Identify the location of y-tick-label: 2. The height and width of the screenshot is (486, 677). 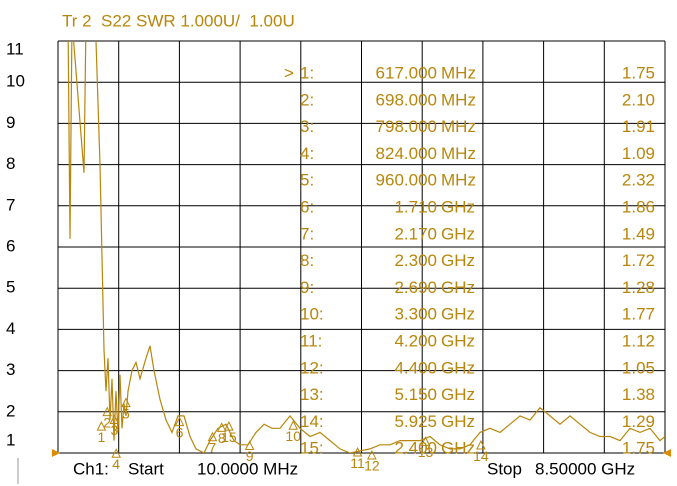
(10, 410).